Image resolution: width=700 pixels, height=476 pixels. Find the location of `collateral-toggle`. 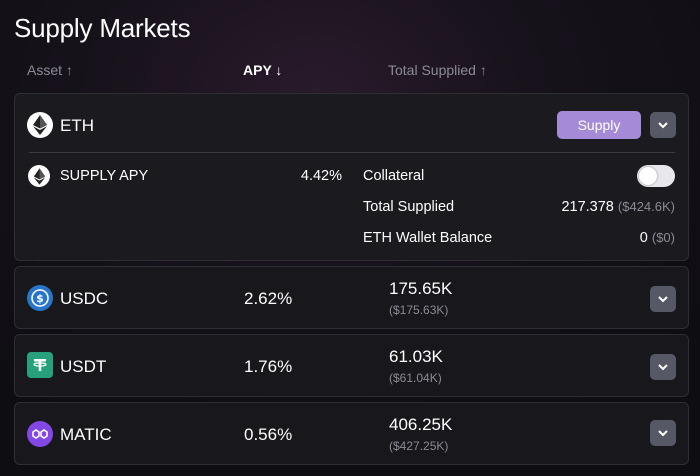

collateral-toggle is located at coordinates (656, 176).